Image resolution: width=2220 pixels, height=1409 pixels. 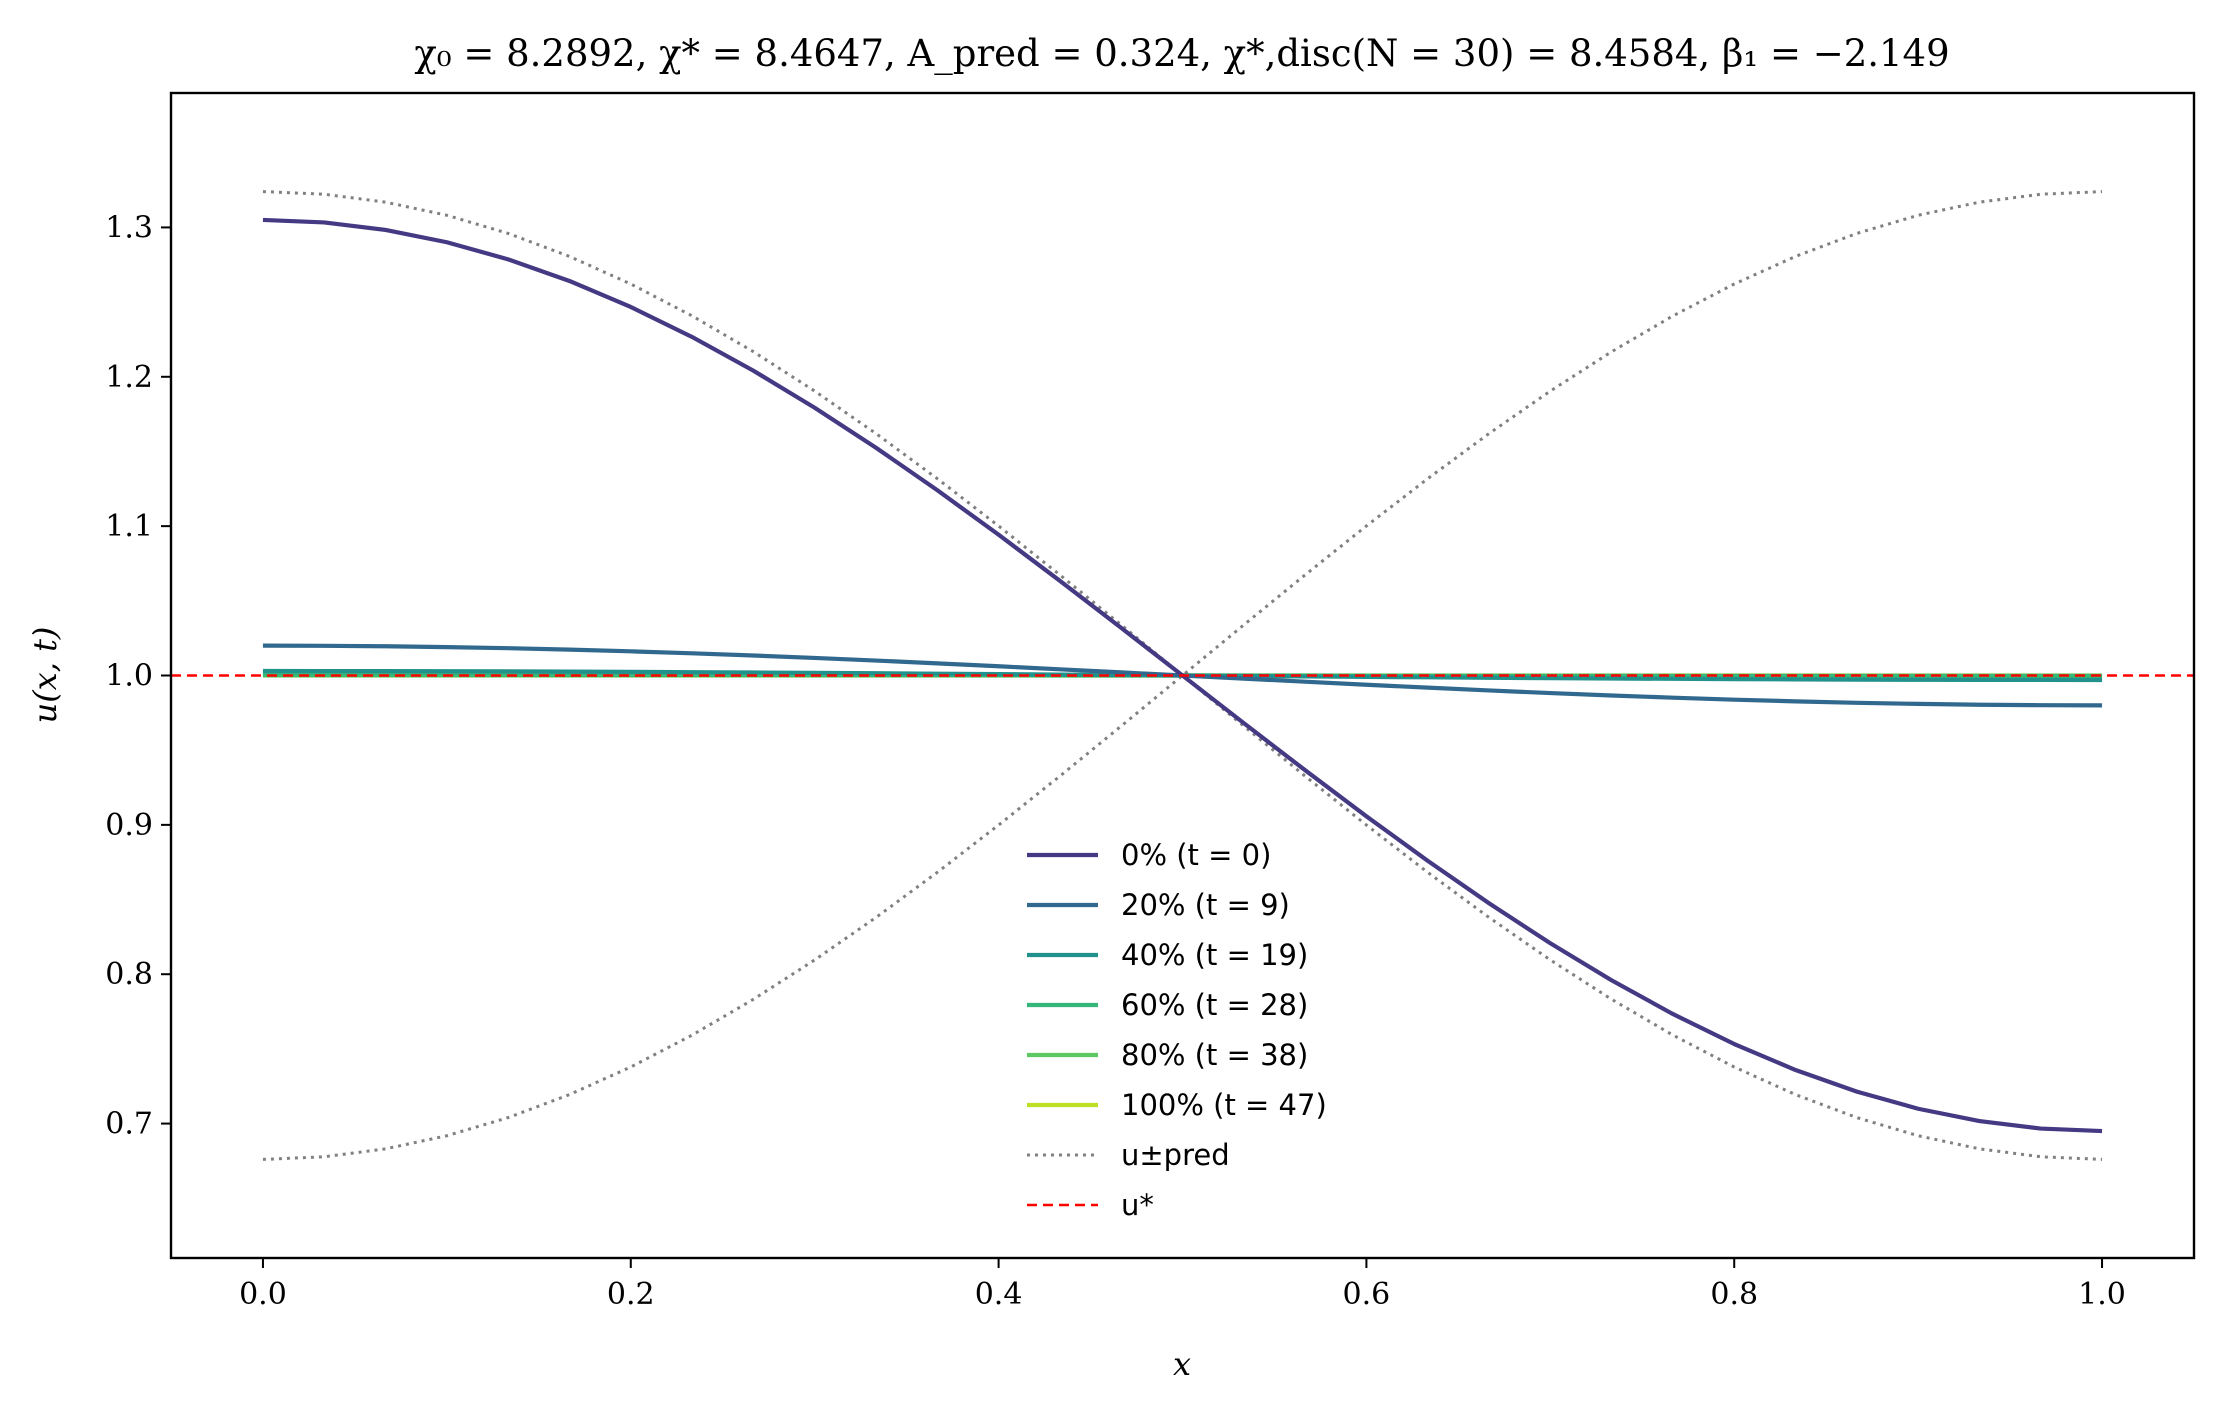 I want to click on x-tick-label: 1.0, so click(x=2102, y=1294).